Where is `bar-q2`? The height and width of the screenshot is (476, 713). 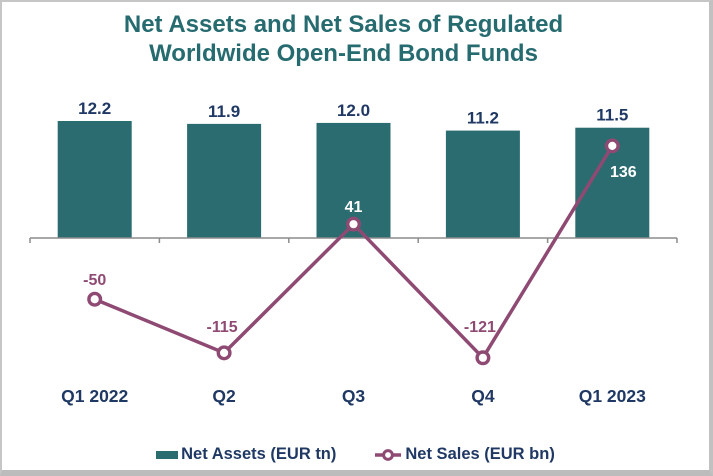 bar-q2 is located at coordinates (224, 180).